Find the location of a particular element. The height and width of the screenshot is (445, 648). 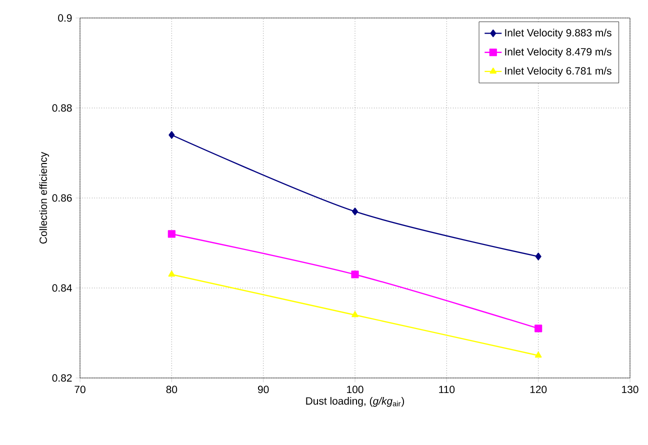

x-tick-label: 110 is located at coordinates (447, 390).